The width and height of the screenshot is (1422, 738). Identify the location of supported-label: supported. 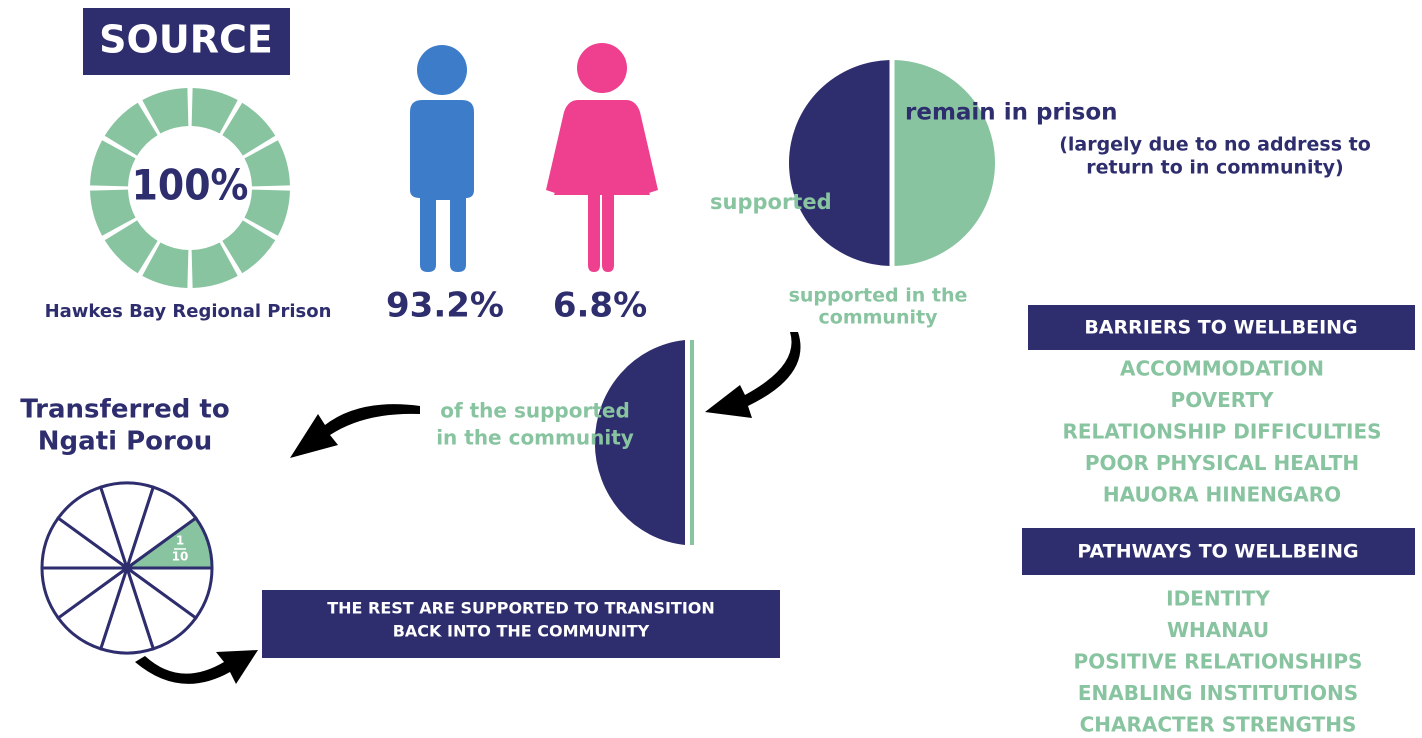
(771, 202).